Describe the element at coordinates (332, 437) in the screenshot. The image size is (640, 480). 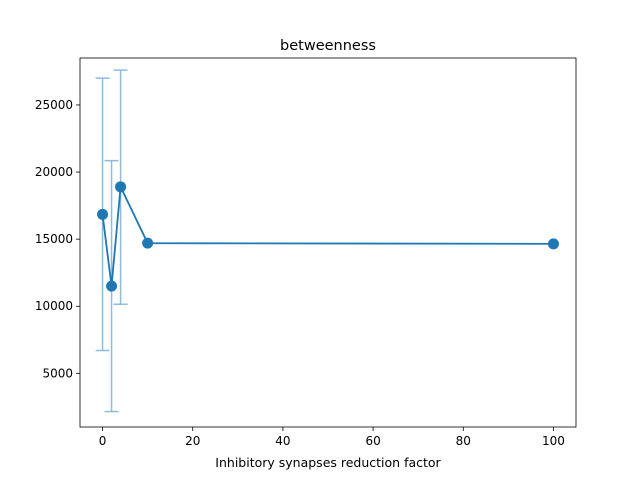
I see `x-axis: 0 20 40 60 80 100` at that location.